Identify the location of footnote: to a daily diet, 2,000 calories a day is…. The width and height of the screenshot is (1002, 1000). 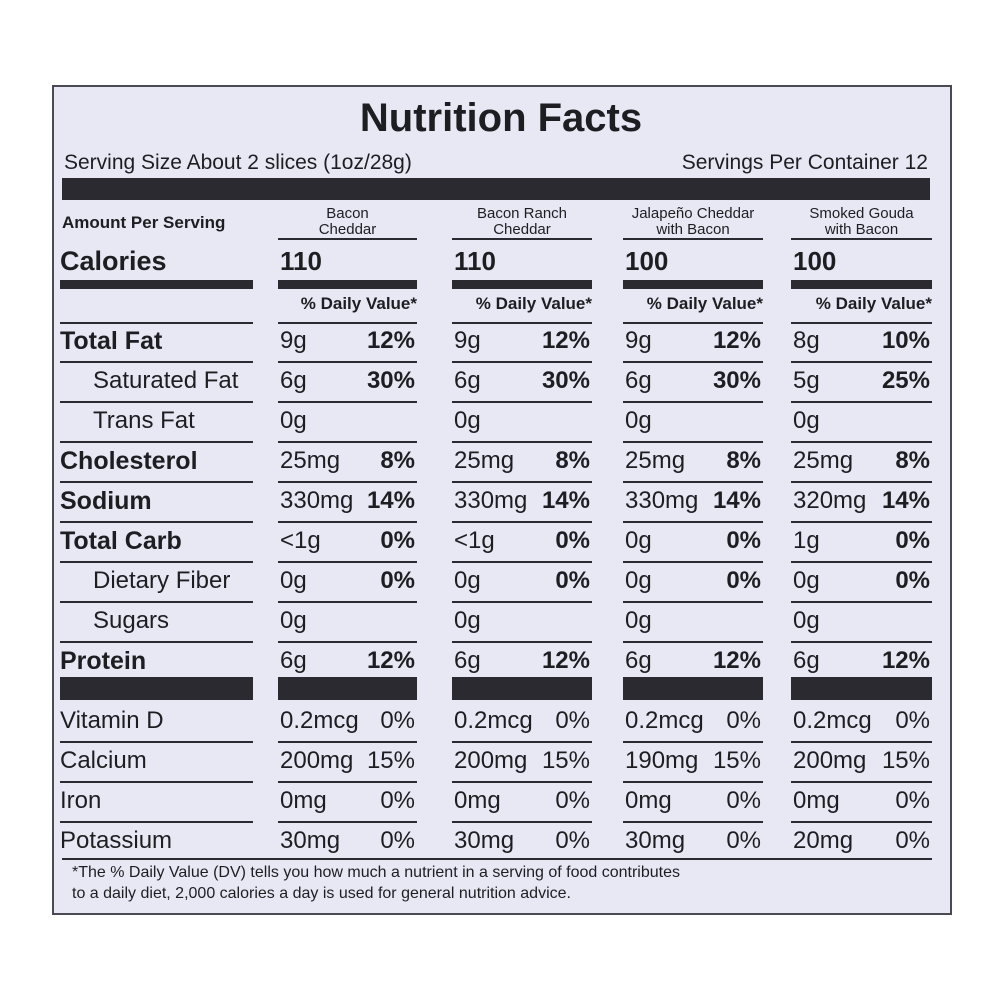
(321, 893).